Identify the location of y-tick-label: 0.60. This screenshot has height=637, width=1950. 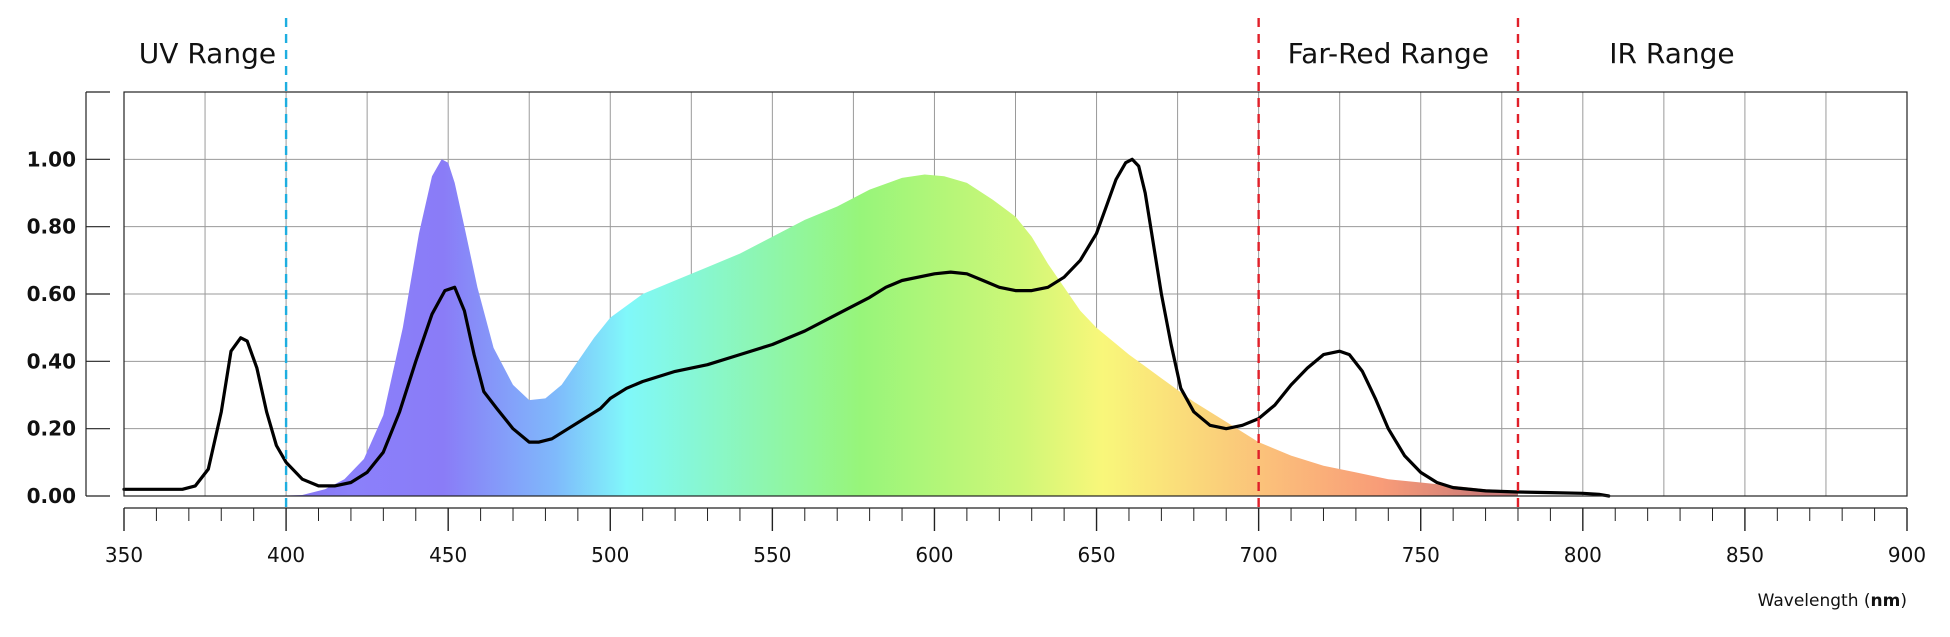
(51, 294).